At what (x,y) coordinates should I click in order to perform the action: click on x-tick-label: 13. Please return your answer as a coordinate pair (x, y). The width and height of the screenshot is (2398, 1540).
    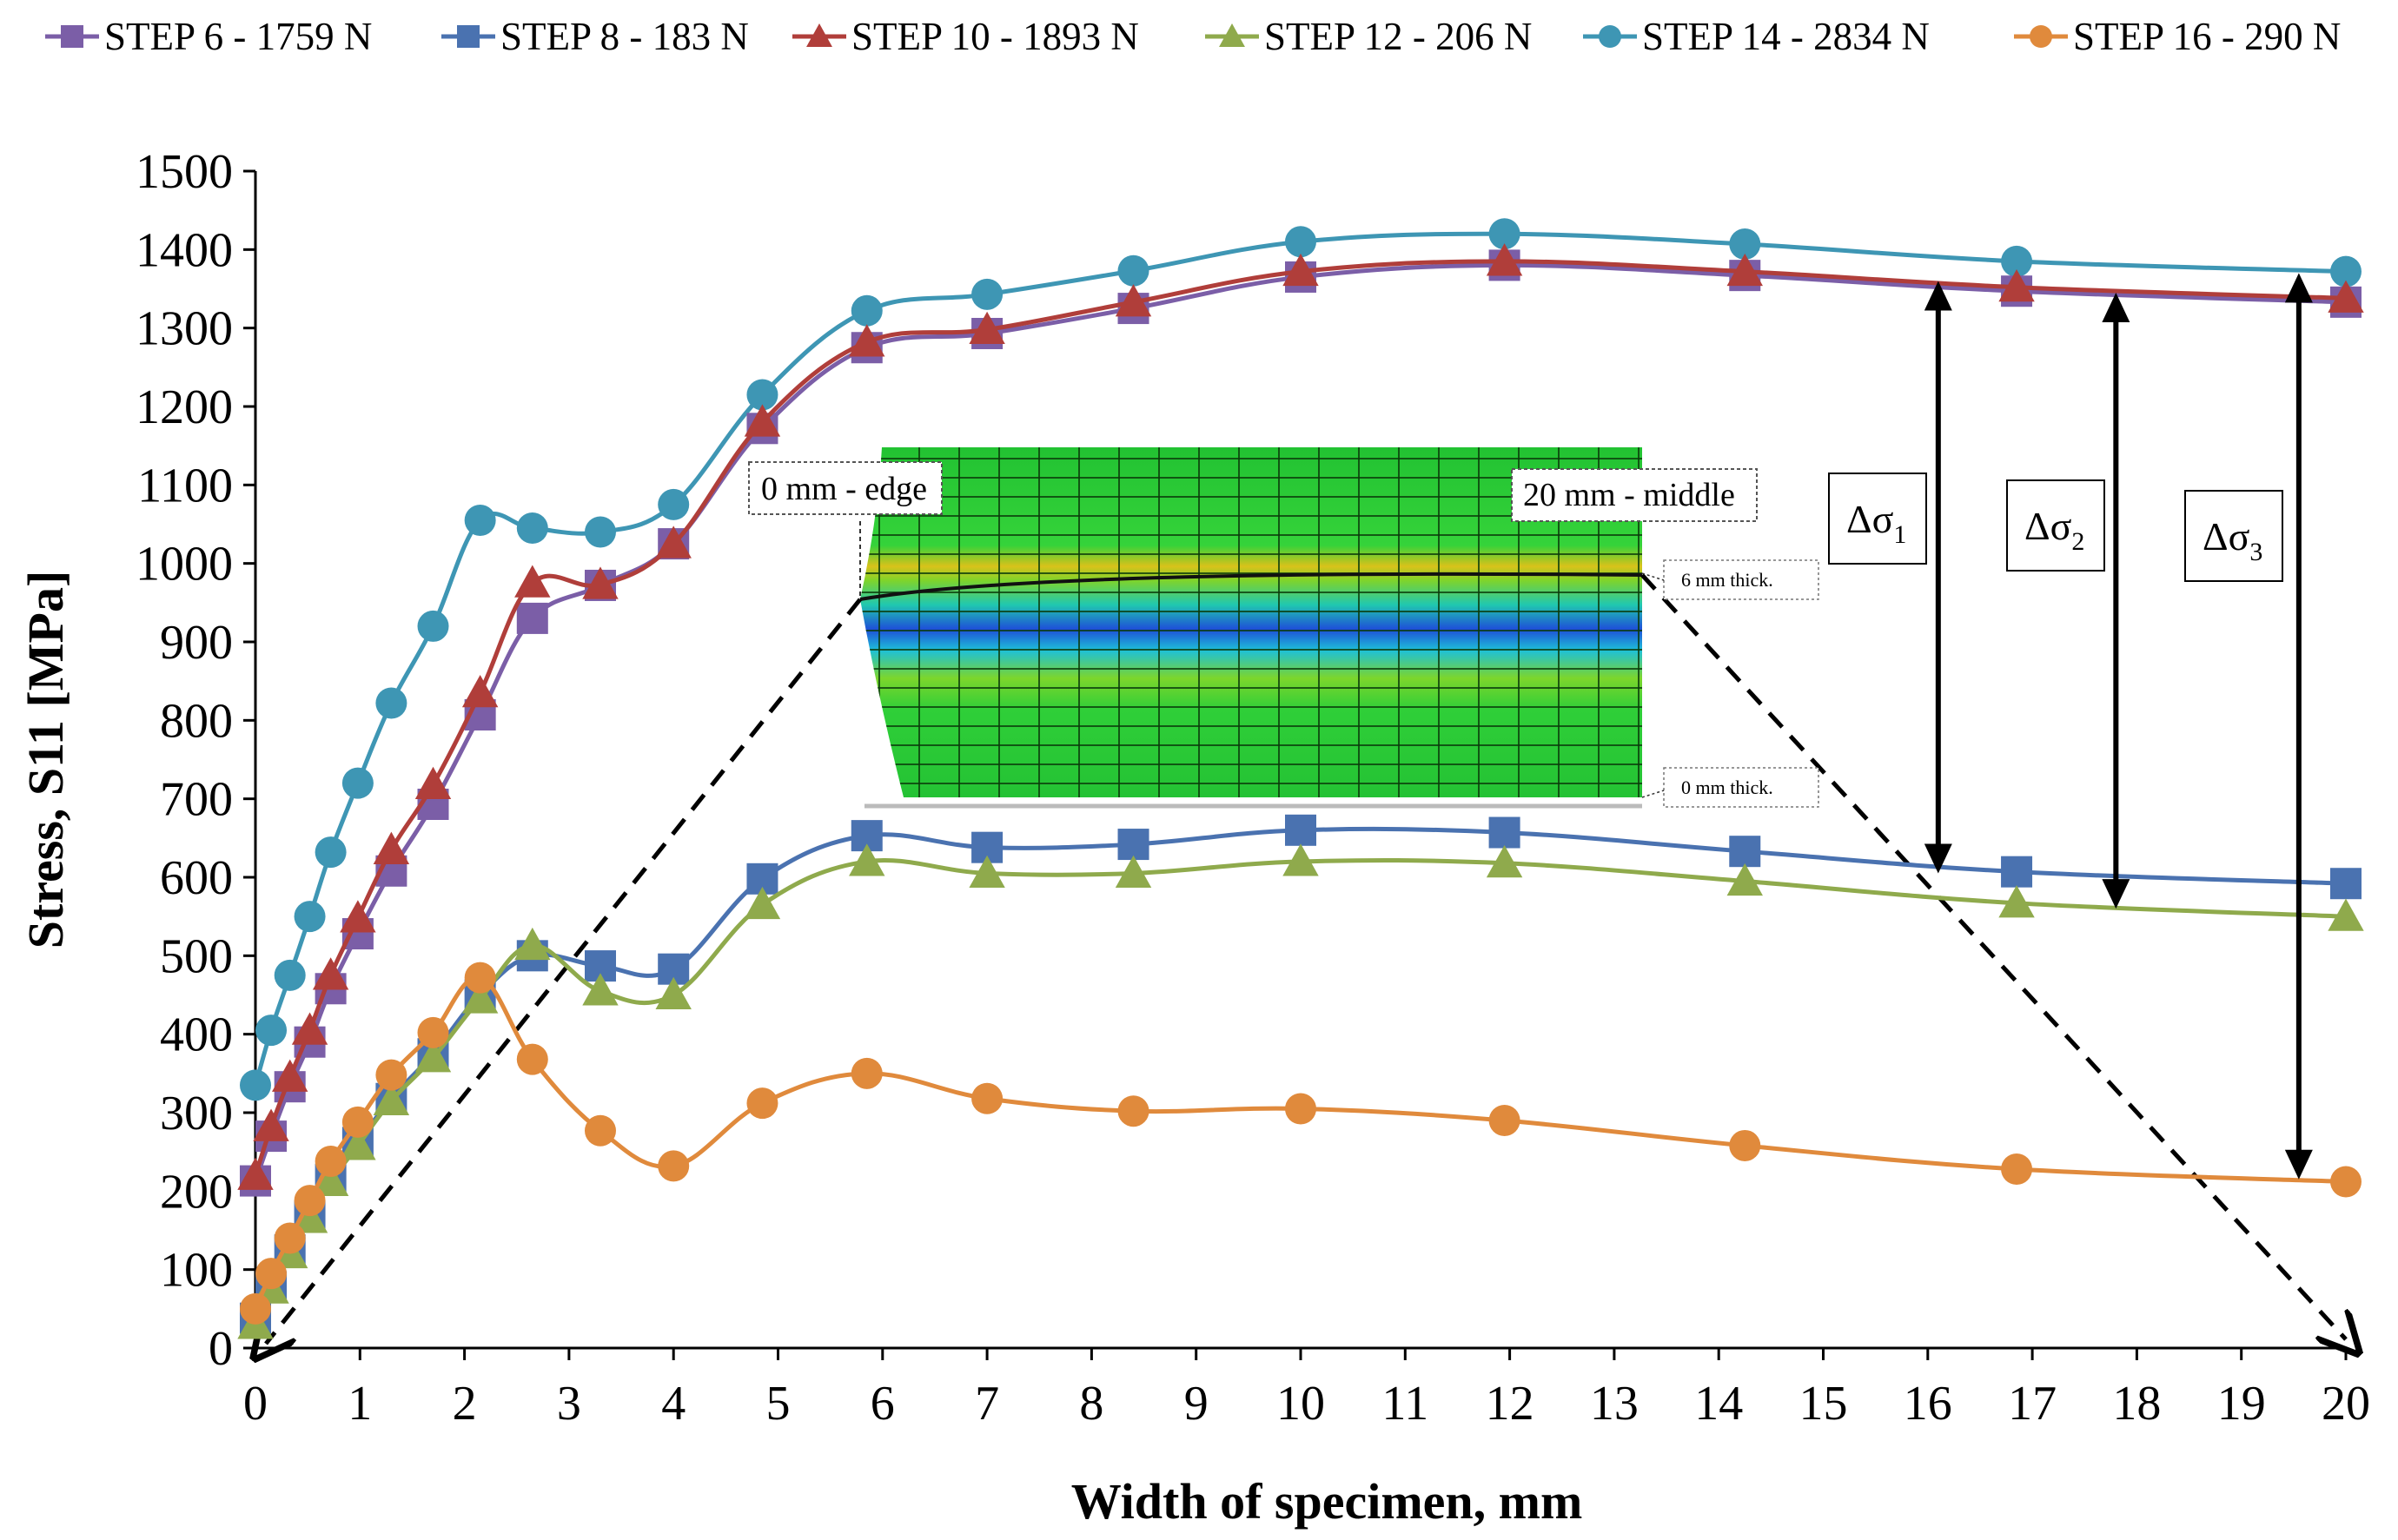
    Looking at the image, I should click on (1615, 1404).